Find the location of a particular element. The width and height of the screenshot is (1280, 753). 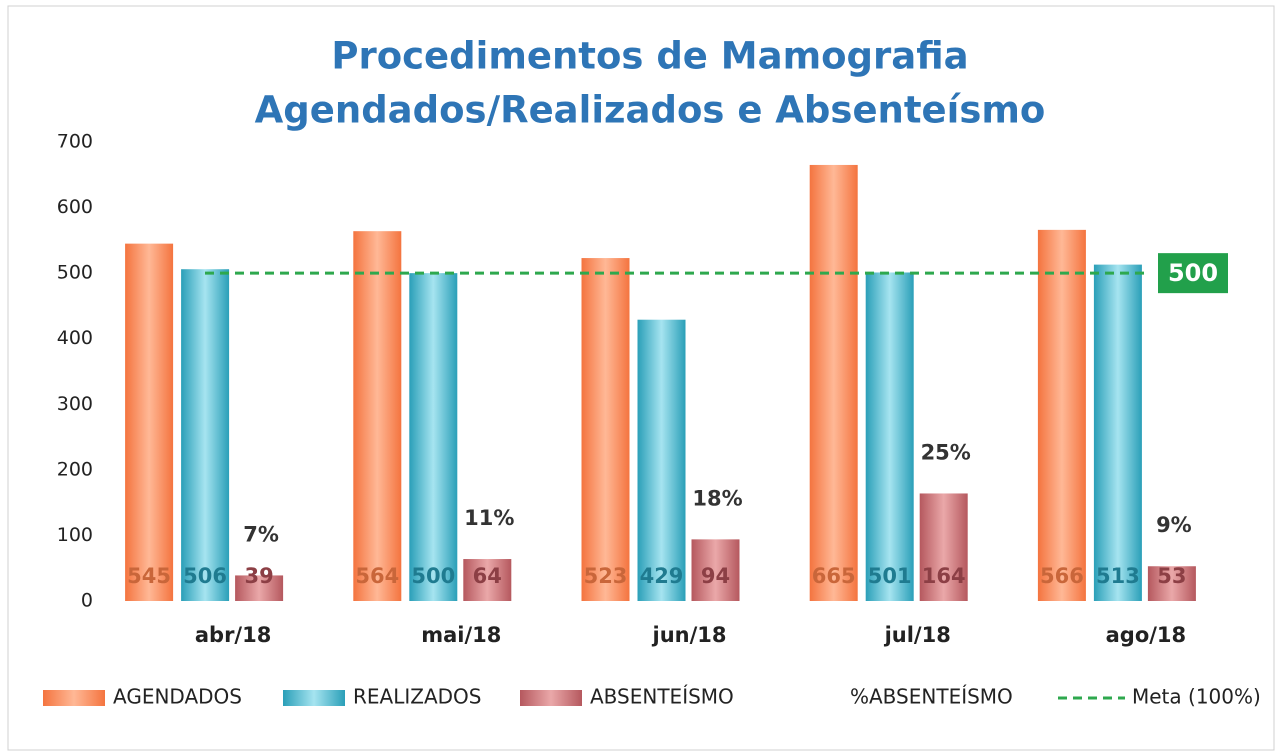

data-label: 53 is located at coordinates (1171, 576).